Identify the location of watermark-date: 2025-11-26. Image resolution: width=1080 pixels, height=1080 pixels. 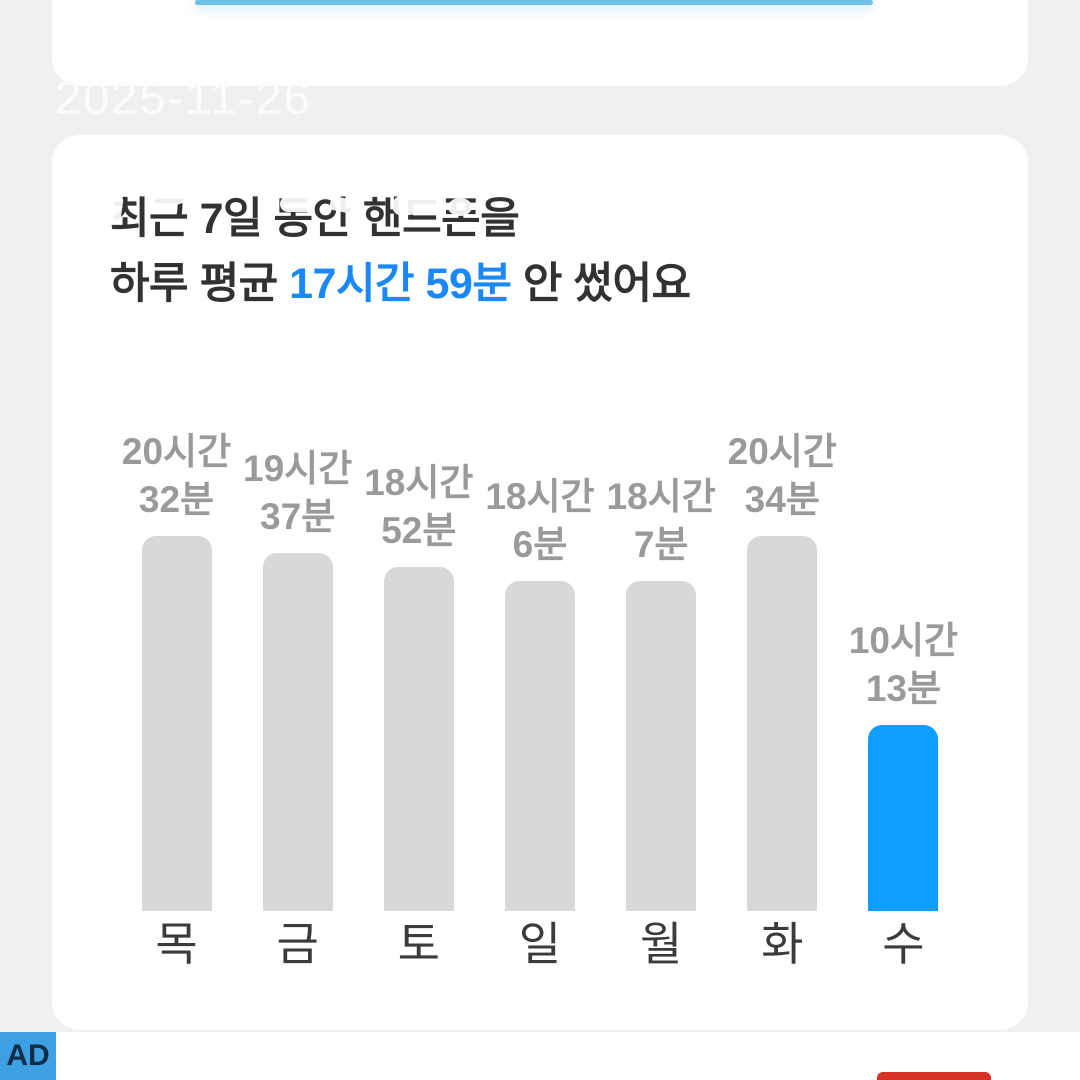
(183, 97).